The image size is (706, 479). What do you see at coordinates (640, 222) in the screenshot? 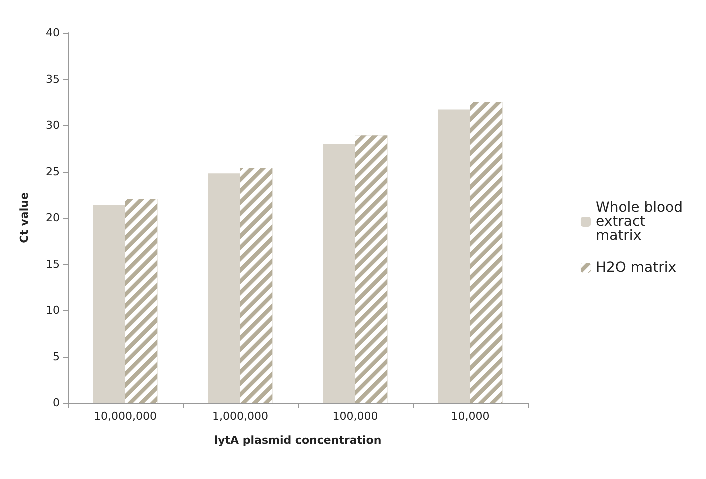
I see `legend-label: Whole blood extract matrix` at bounding box center [640, 222].